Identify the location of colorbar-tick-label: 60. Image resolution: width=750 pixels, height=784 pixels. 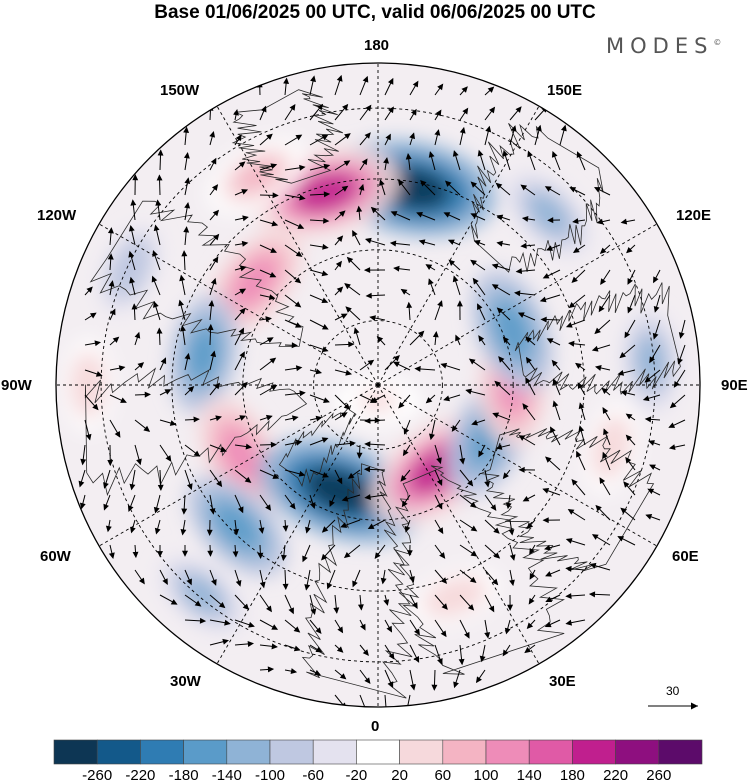
(443, 775).